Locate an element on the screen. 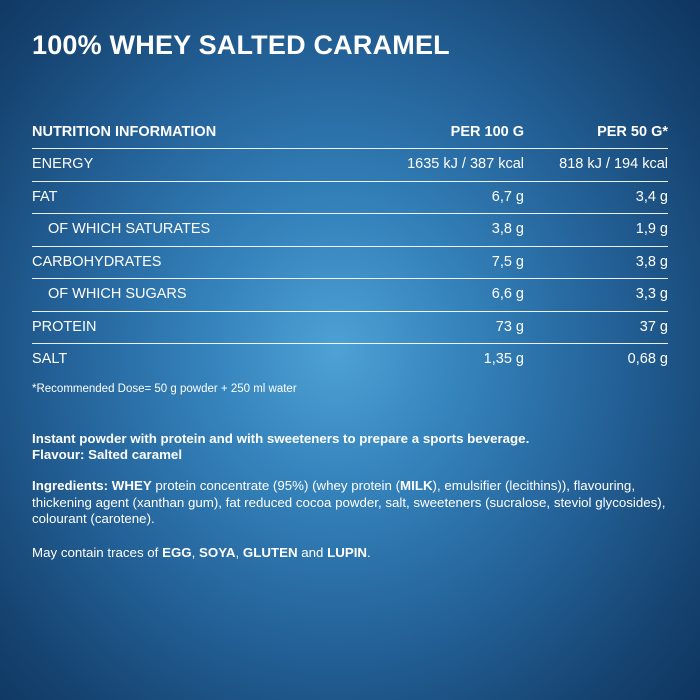  row-per-50g: 37 g is located at coordinates (653, 326).